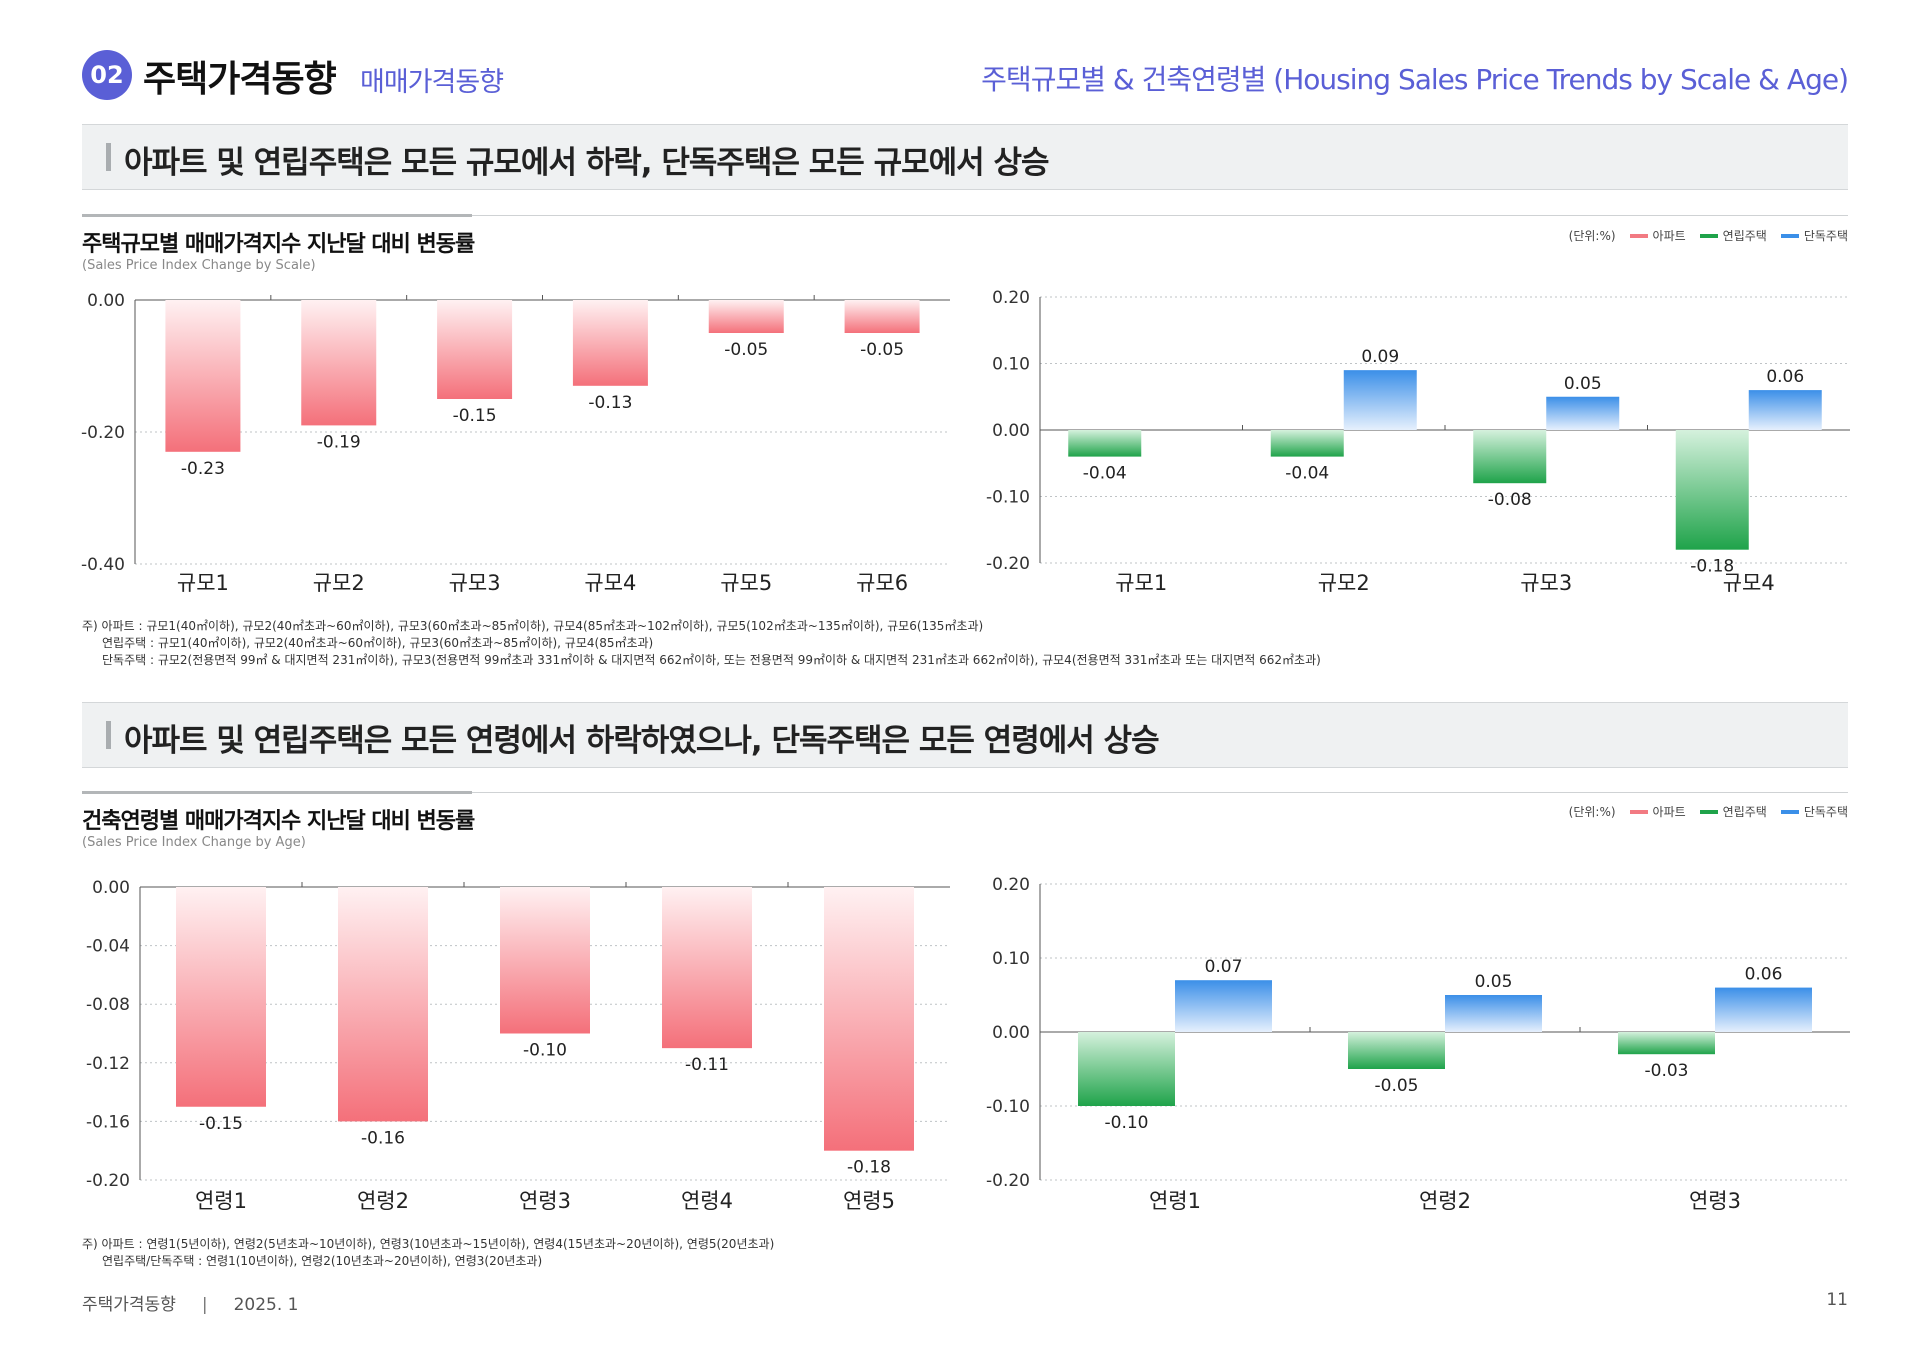  What do you see at coordinates (869, 1168) in the screenshot?
I see `data-label: -0.18` at bounding box center [869, 1168].